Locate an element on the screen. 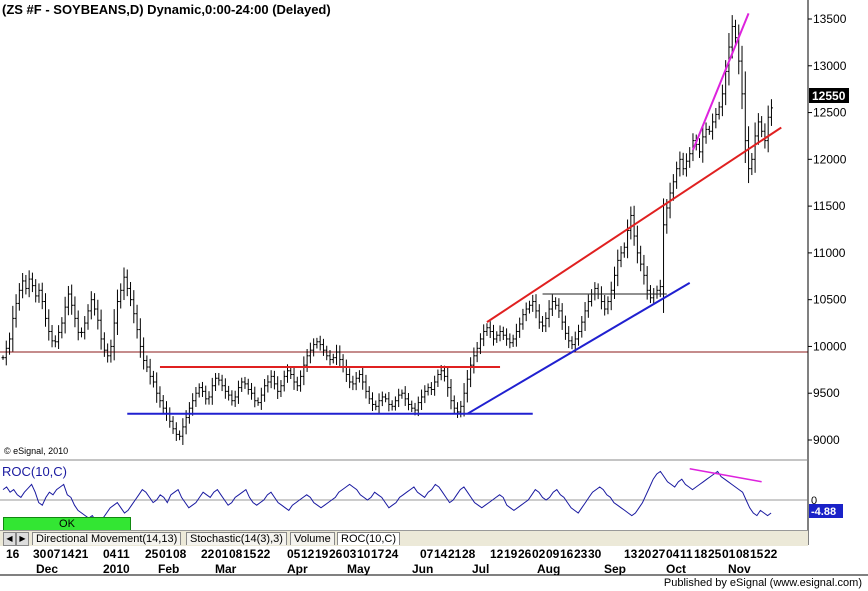  tab-volume: Volume is located at coordinates (312, 538).